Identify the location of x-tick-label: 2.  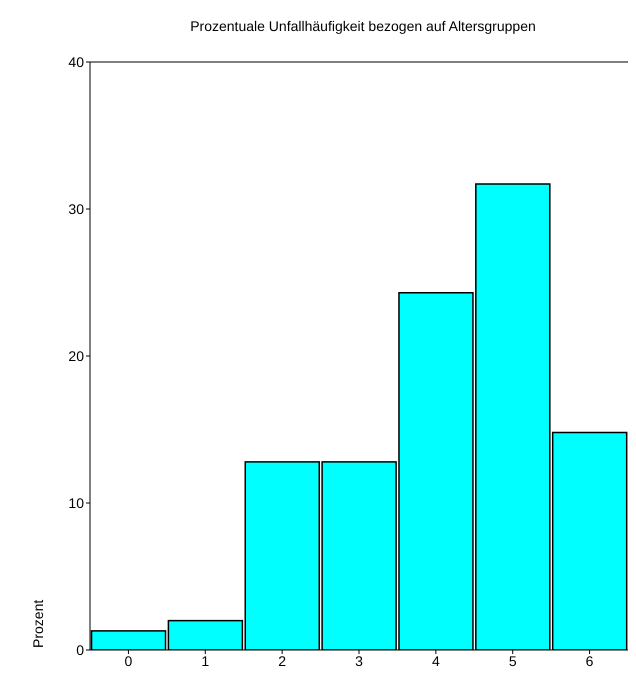
(282, 660).